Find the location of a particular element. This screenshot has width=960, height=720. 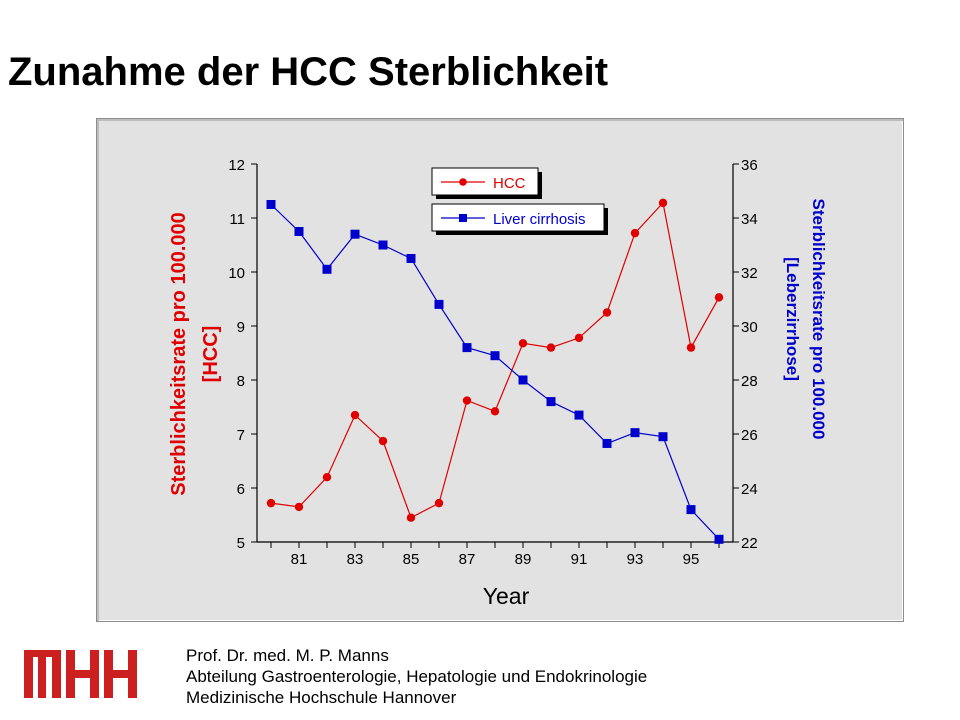

left-axis-title-line2: [HCC] is located at coordinates (211, 354).